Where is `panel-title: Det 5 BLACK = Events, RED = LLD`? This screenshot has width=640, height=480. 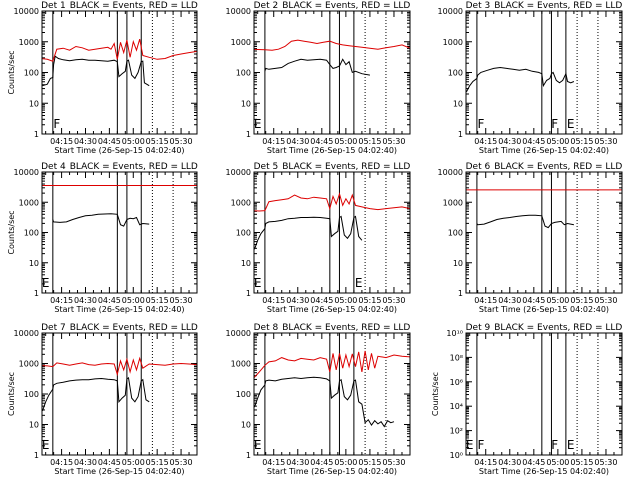
panel-title: Det 5 BLACK = Events, RED = LLD is located at coordinates (332, 167).